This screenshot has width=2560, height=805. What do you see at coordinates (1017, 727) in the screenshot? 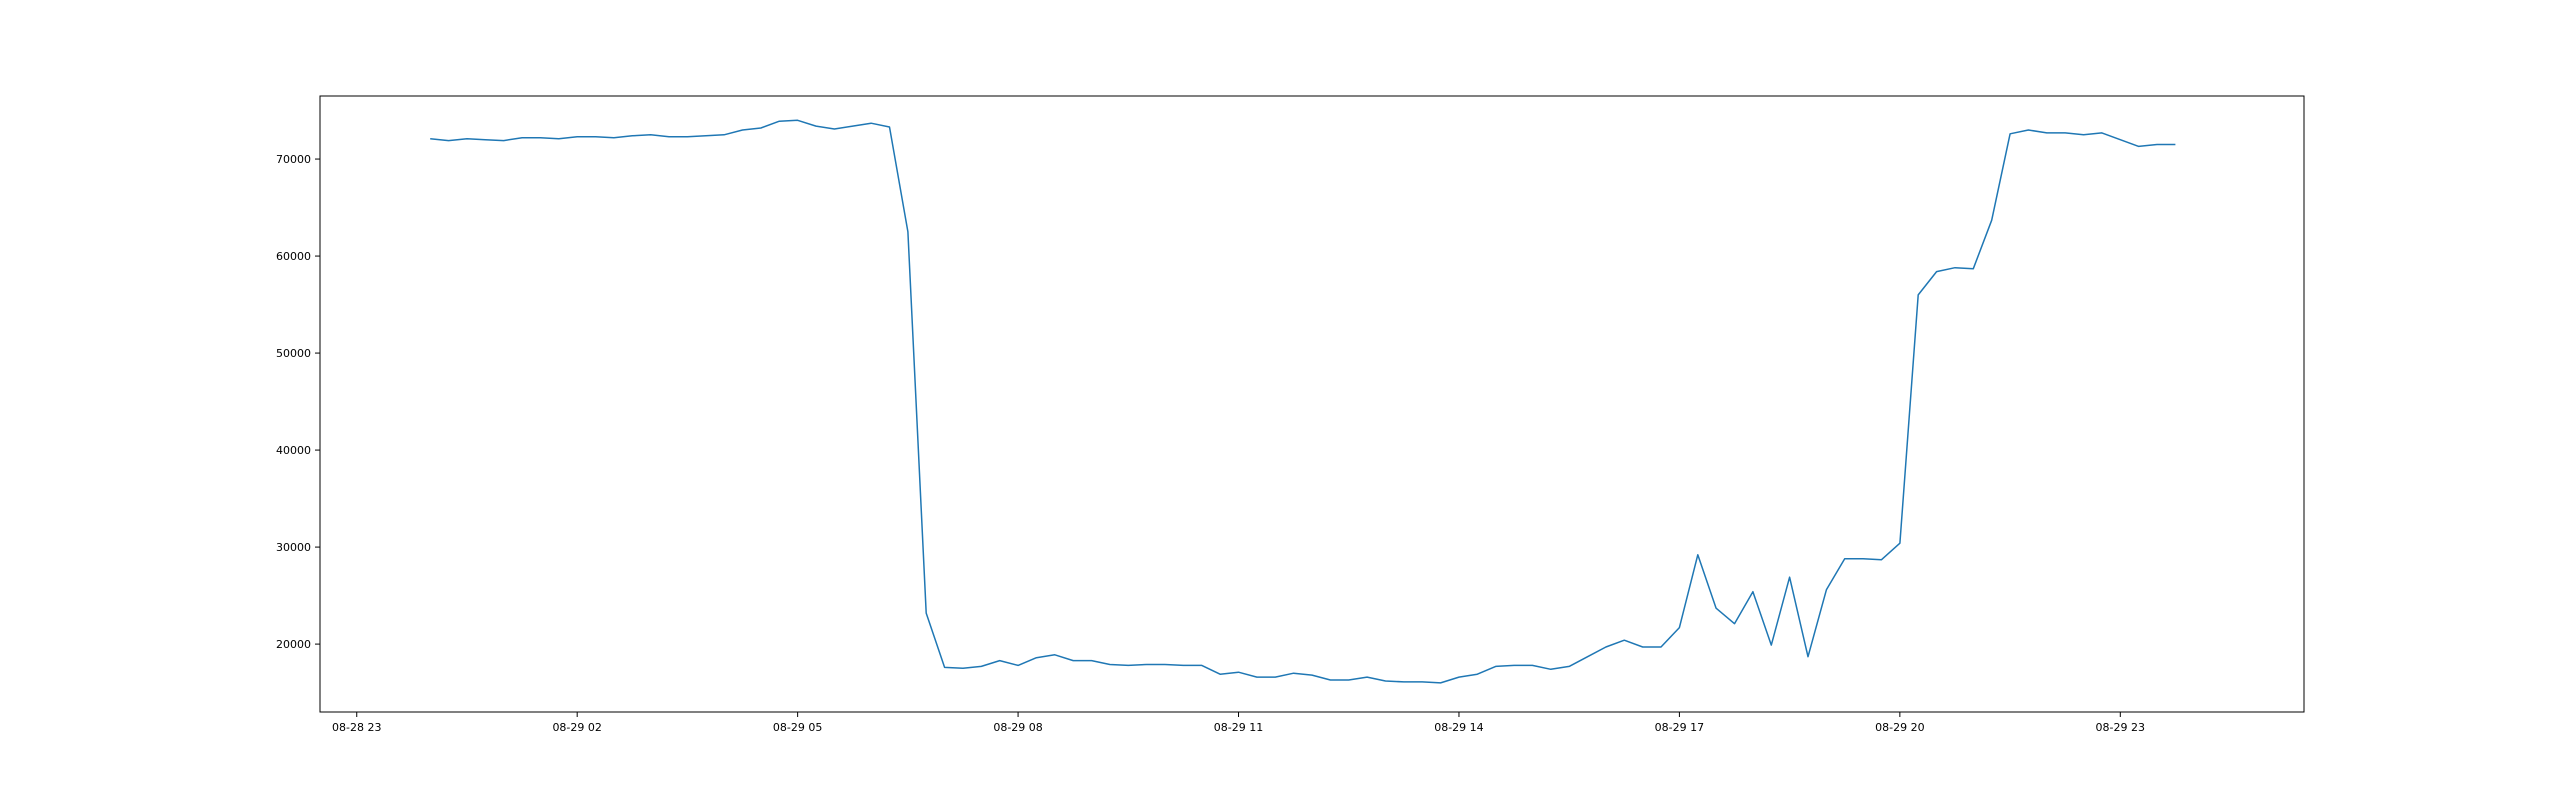
I see `x-tick-label: 08-29 08` at bounding box center [1017, 727].